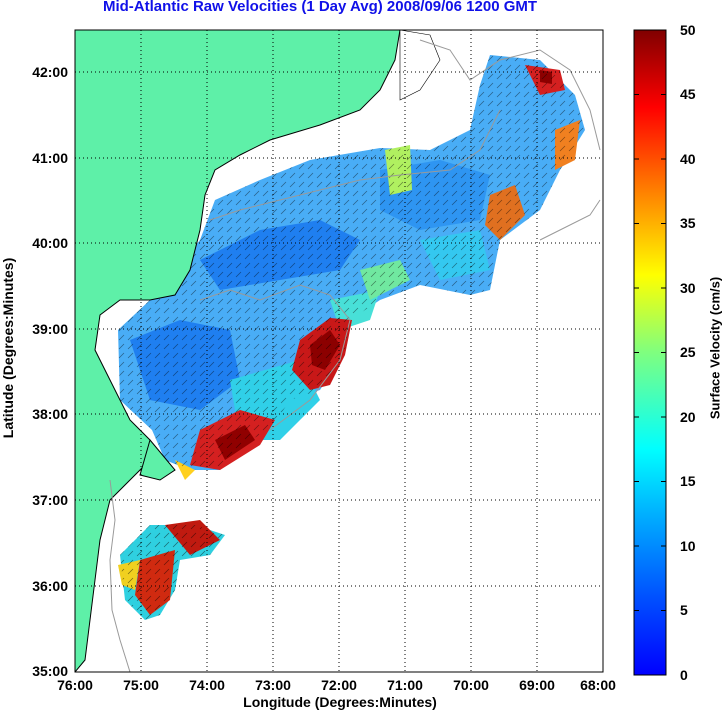 This screenshot has width=724, height=714. I want to click on colorbar-tick: 35, so click(688, 223).